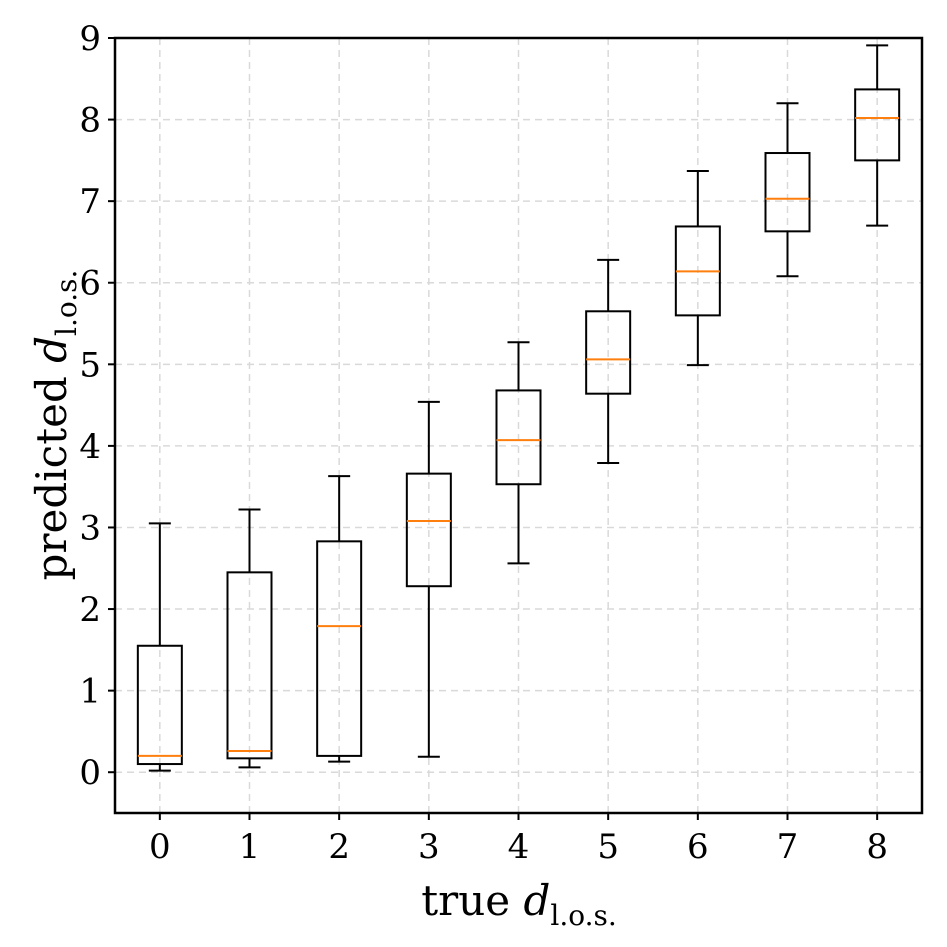 The image size is (947, 947). Describe the element at coordinates (66, 303) in the screenshot. I see `y-axis-label-sub: l.o.s.` at that location.